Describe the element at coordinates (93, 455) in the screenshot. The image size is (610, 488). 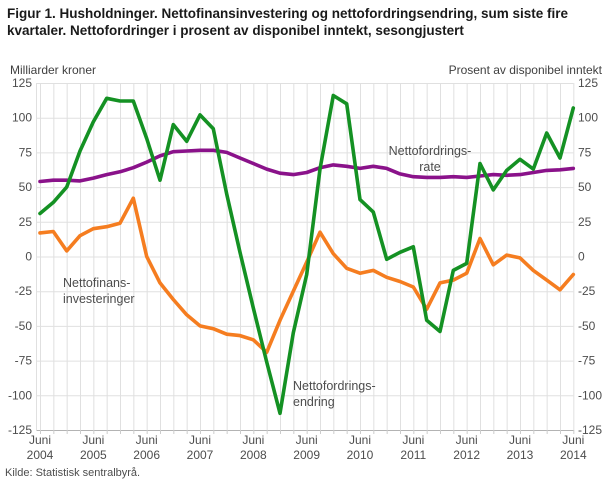
I see `x-tick-label-year: 2005` at that location.